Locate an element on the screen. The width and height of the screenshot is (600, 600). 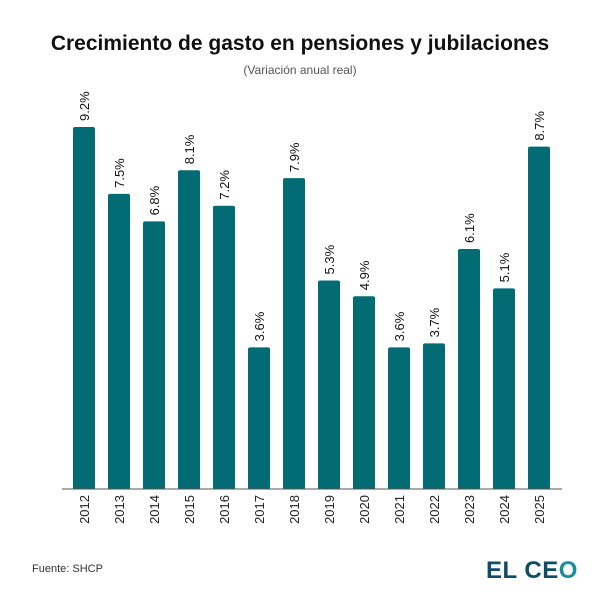
bar-2015 is located at coordinates (189, 330).